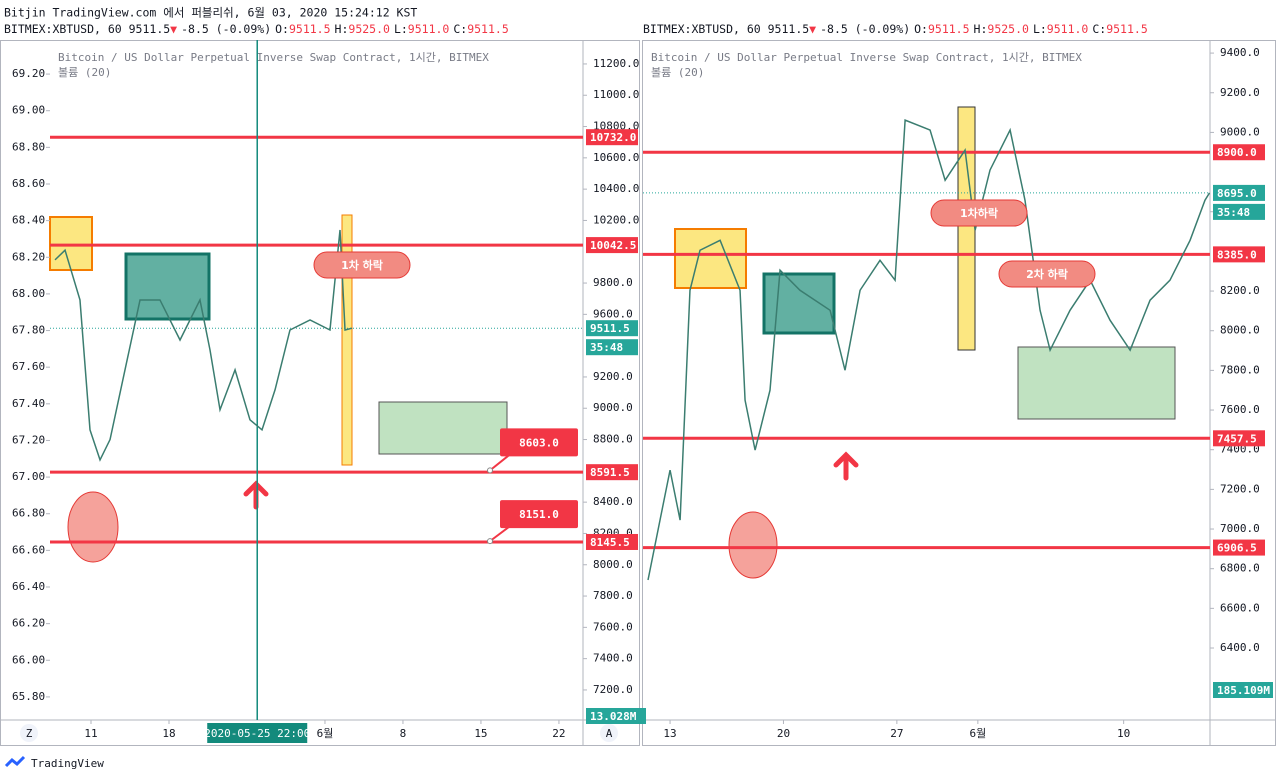 The width and height of the screenshot is (1280, 781). I want to click on ohlc-value: 9511.0, so click(429, 29).